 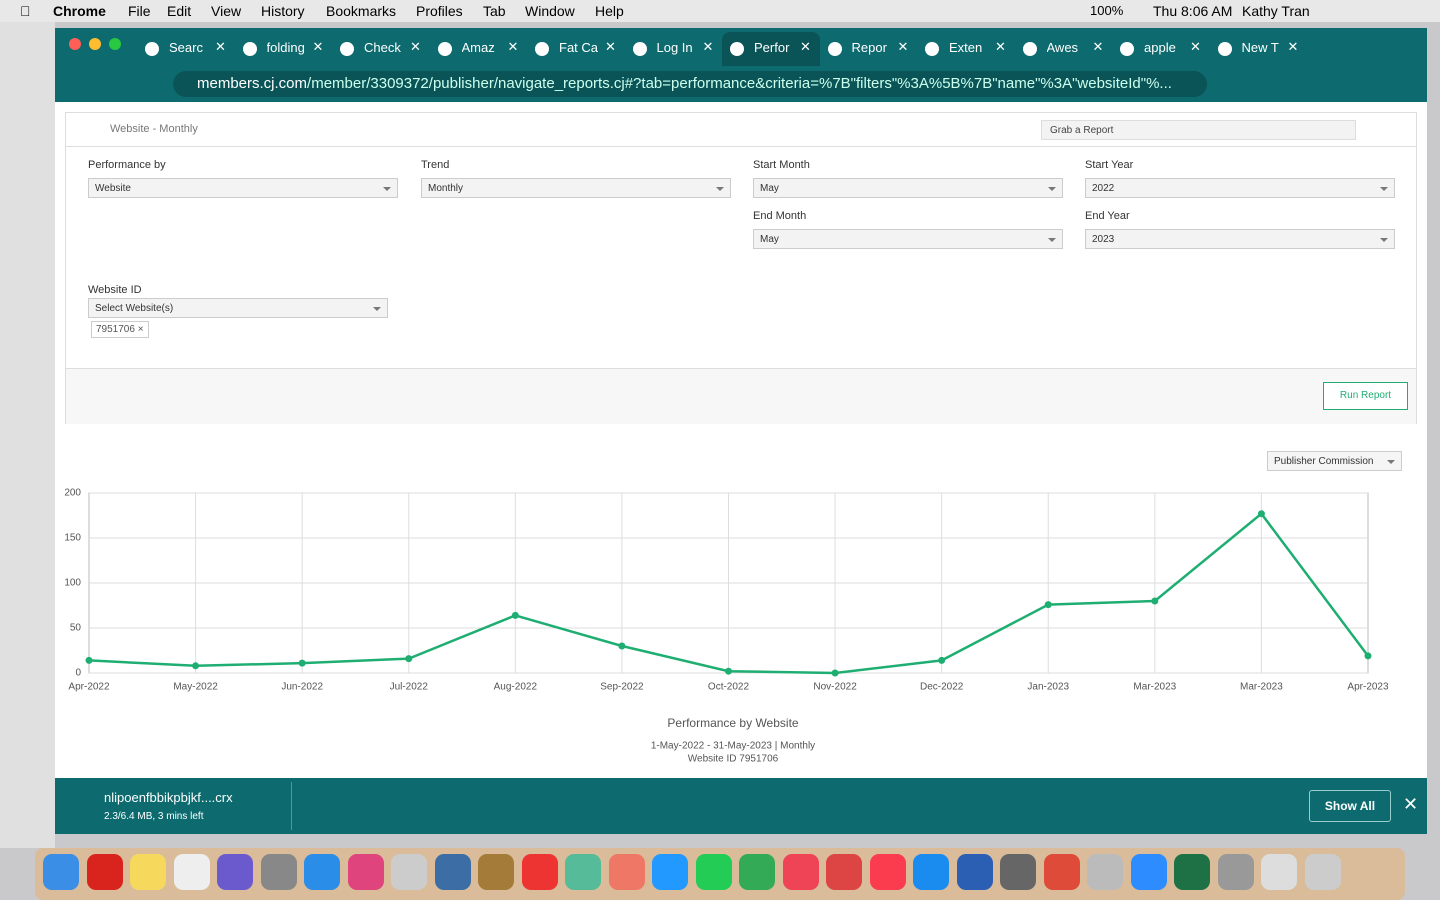 What do you see at coordinates (732, 723) in the screenshot?
I see `chart-title: Performance by Website` at bounding box center [732, 723].